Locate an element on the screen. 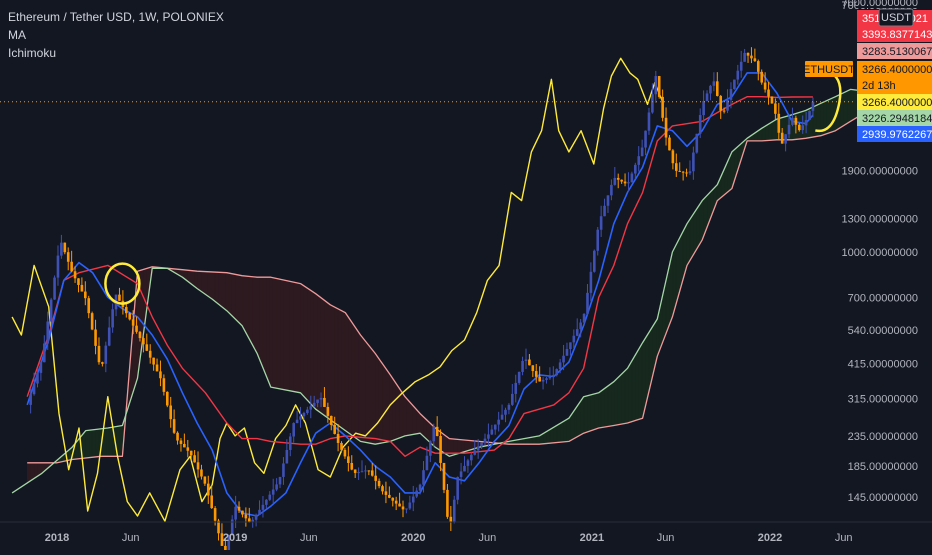  y-tick-label: 145.00000000 is located at coordinates (883, 498).